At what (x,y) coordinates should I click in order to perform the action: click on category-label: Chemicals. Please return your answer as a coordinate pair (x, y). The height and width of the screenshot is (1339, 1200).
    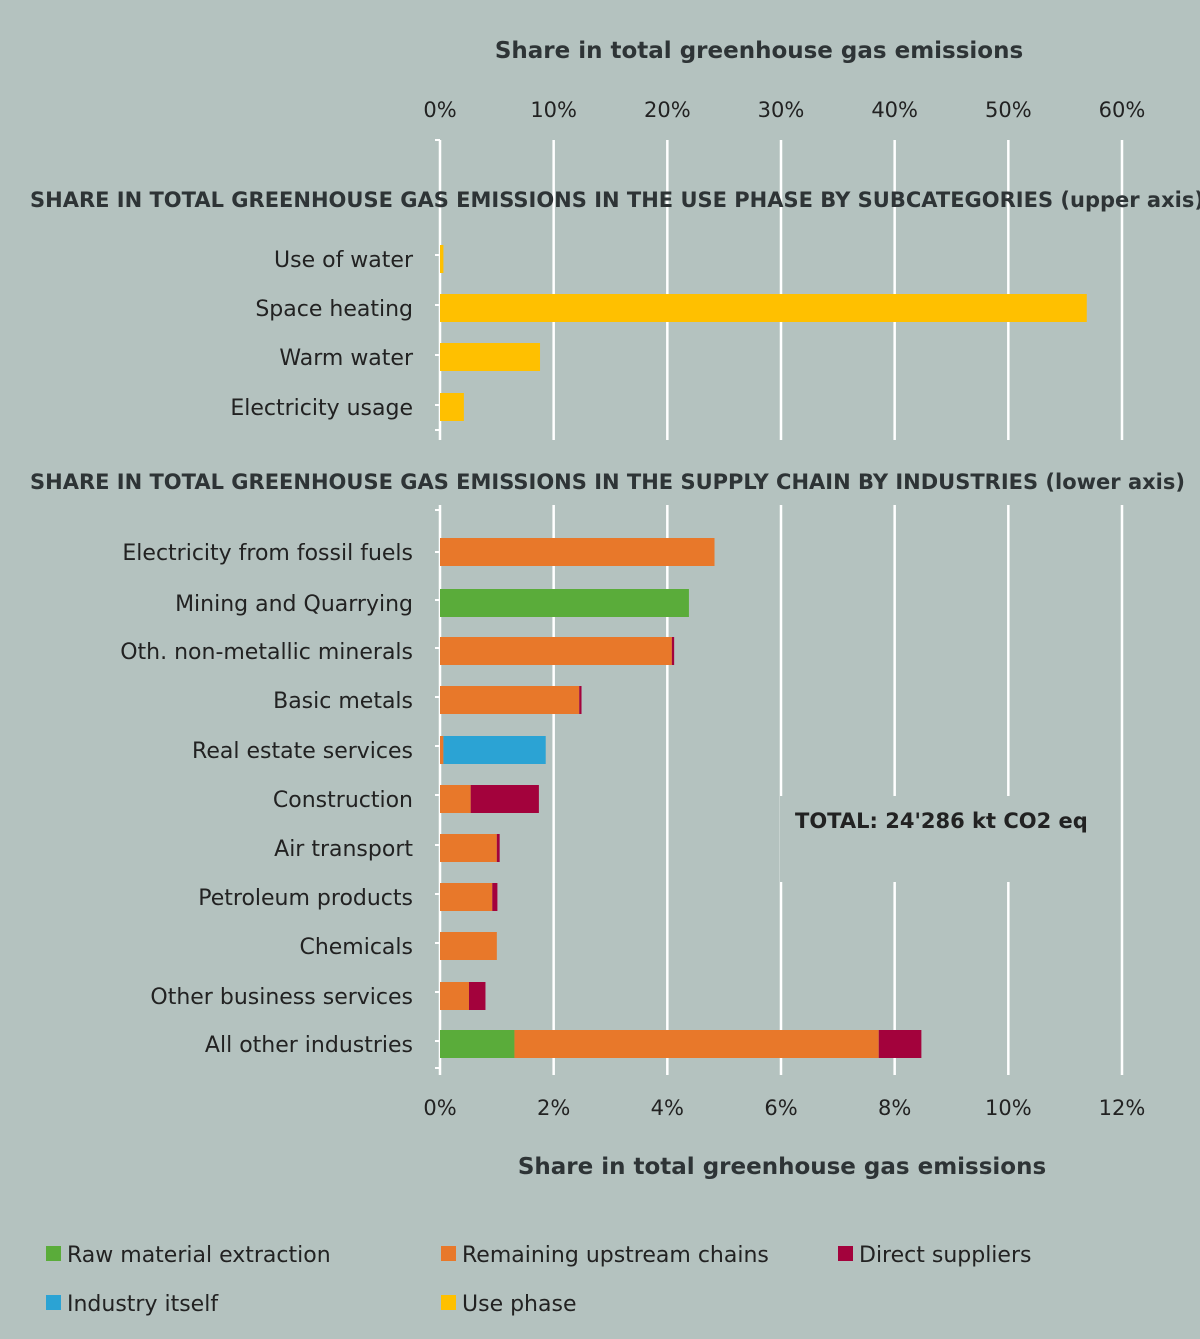
    Looking at the image, I should click on (356, 947).